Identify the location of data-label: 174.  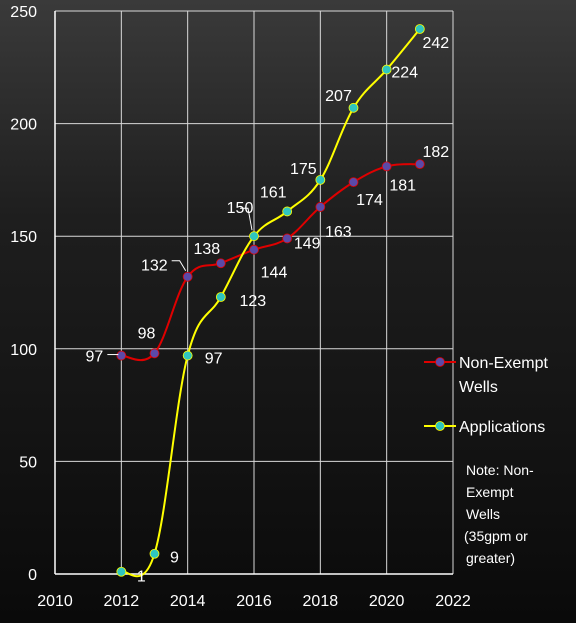
(369, 200).